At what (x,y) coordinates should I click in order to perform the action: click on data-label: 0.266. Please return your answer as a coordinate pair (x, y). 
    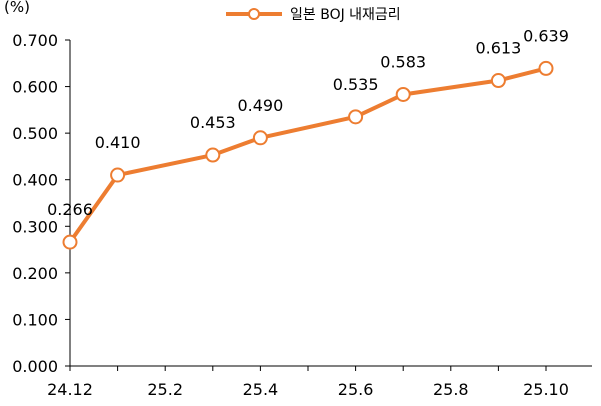
    Looking at the image, I should click on (70, 209).